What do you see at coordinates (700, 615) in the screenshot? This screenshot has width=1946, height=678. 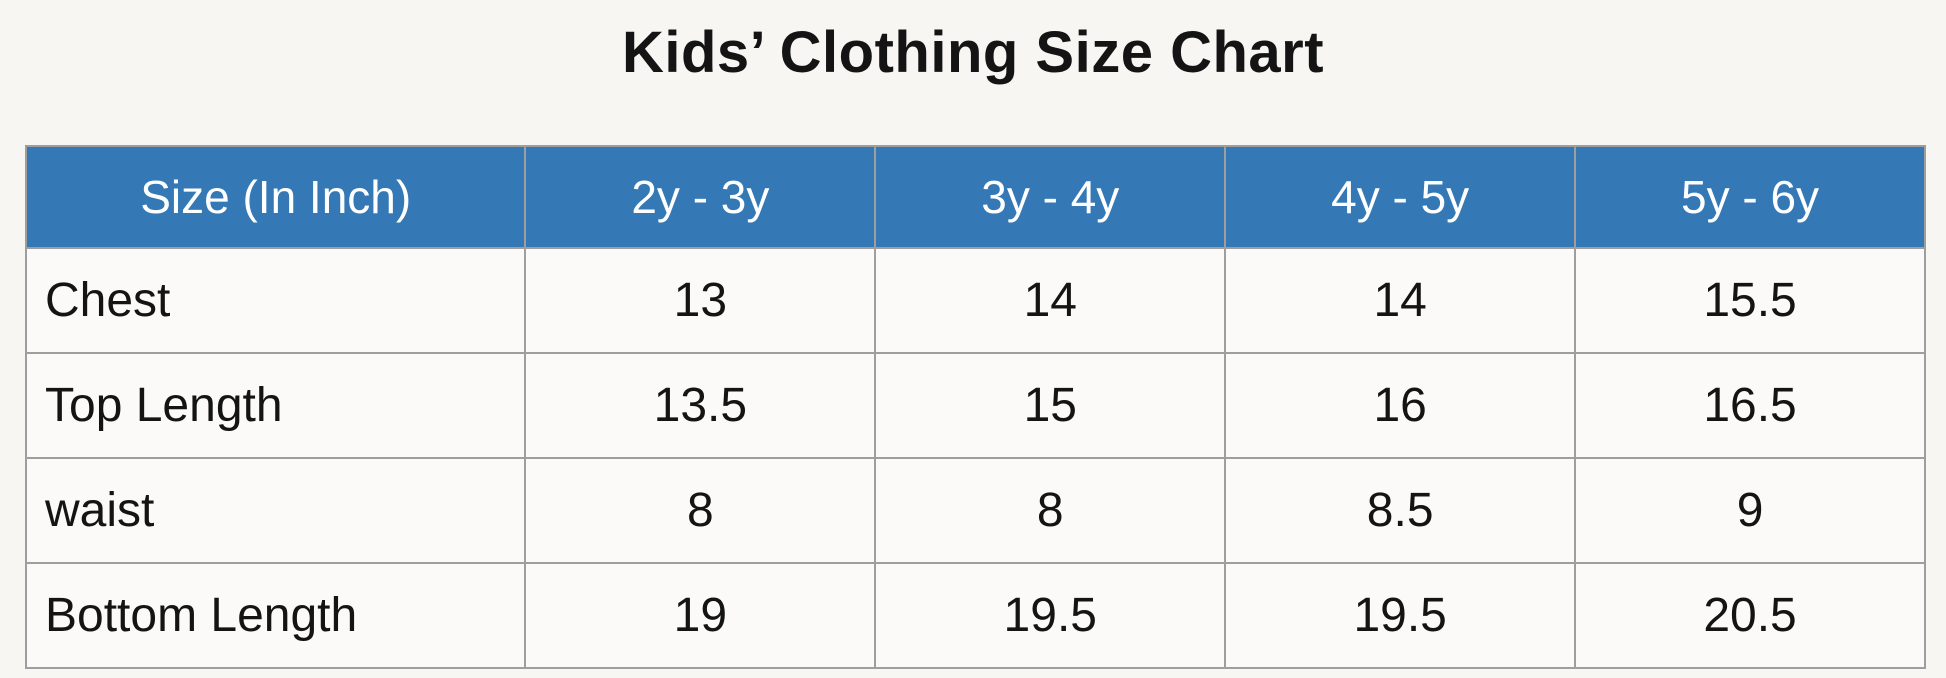 I see `value-cell: 19` at bounding box center [700, 615].